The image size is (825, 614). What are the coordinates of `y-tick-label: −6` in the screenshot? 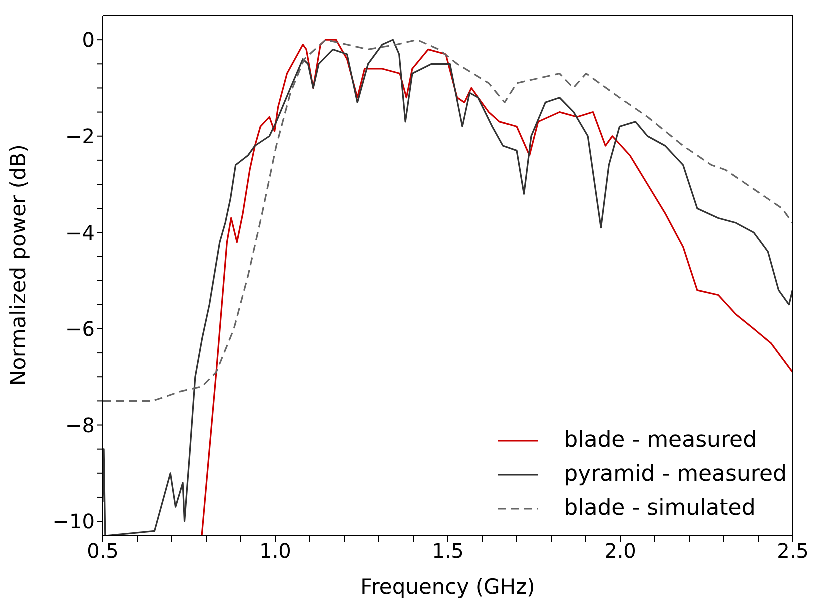 It's located at (80, 329).